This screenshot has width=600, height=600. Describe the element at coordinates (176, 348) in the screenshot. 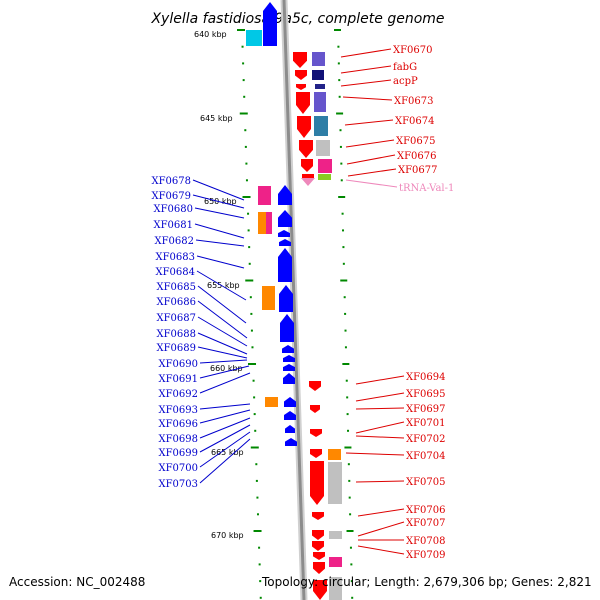

I see `gene-label: XF0689` at that location.